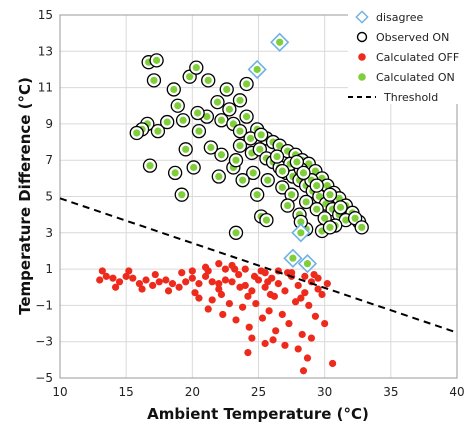 The width and height of the screenshot is (474, 434). I want to click on y-tick-label: 5, so click(49, 197).